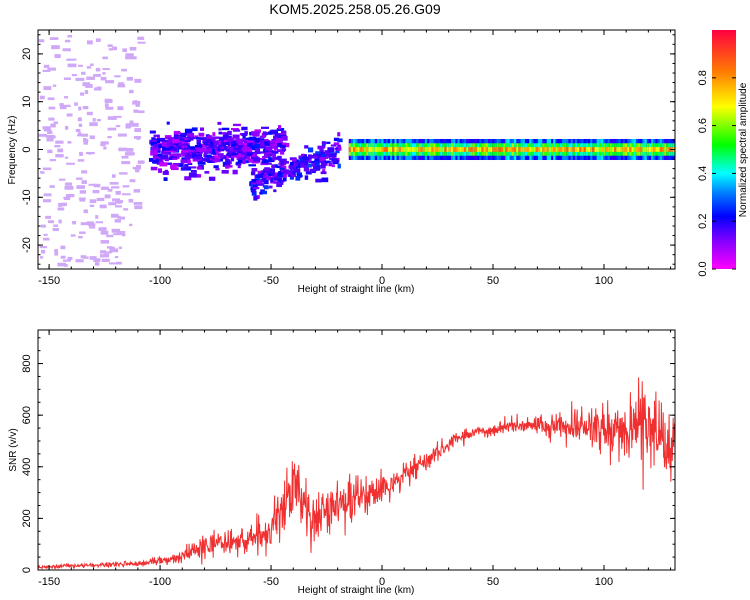  What do you see at coordinates (354, 9) in the screenshot?
I see `figure-title: KOM5.2025.258.05.26.G09` at bounding box center [354, 9].